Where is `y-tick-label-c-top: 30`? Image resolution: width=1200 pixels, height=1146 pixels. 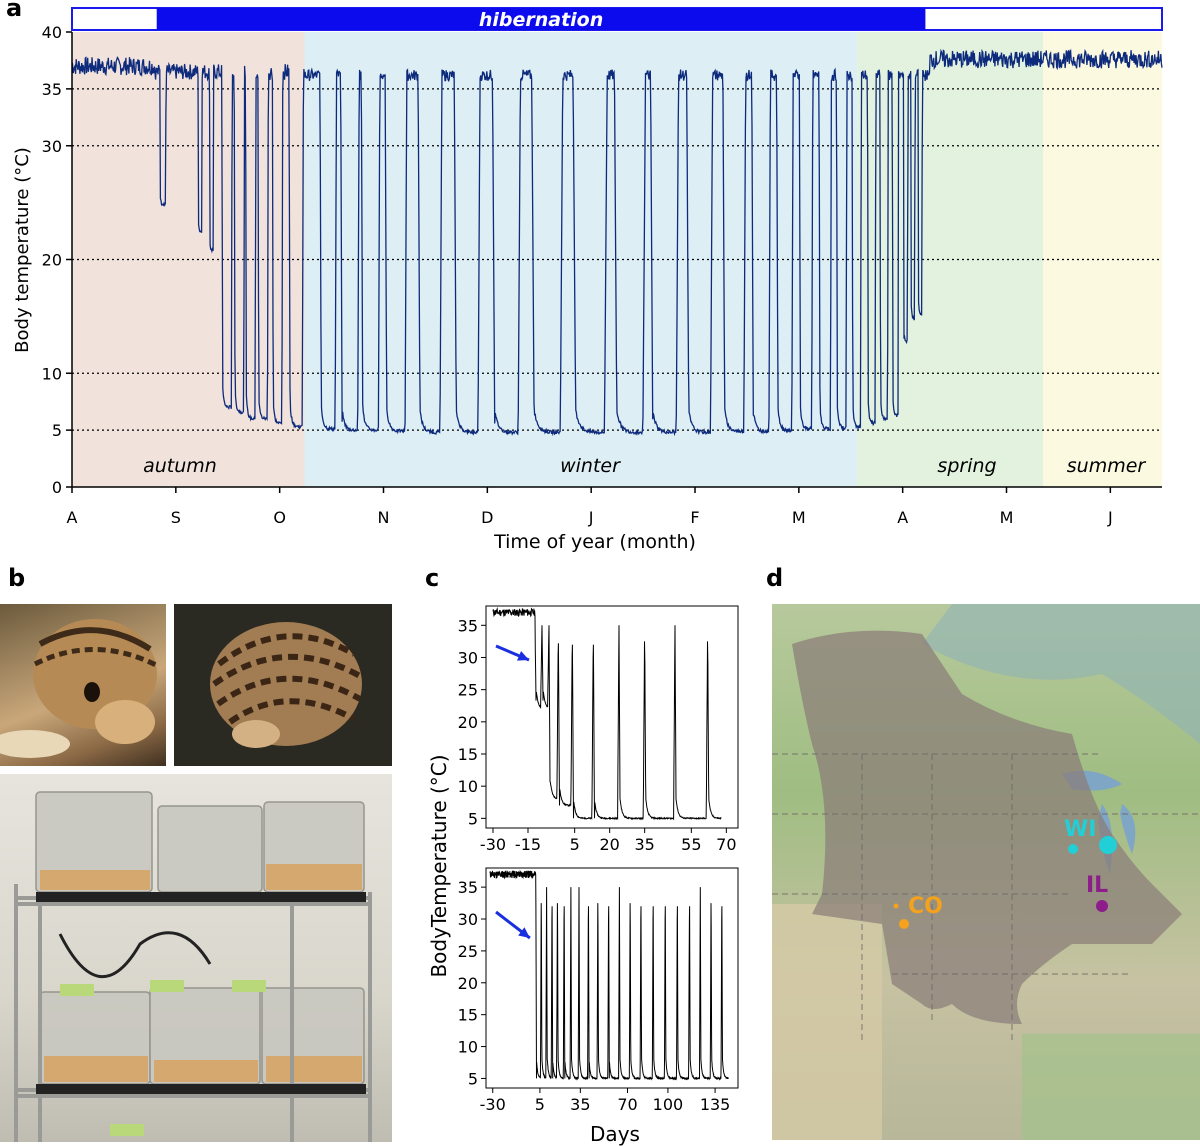
y-tick-label-c-top: 30 is located at coordinates (468, 657).